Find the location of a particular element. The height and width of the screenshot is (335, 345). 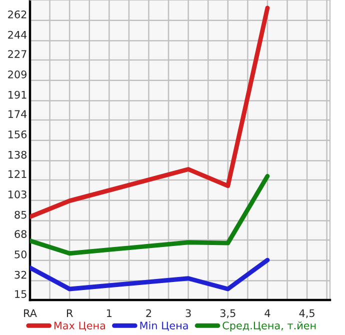

y-tick-label: 227 is located at coordinates (17, 54).